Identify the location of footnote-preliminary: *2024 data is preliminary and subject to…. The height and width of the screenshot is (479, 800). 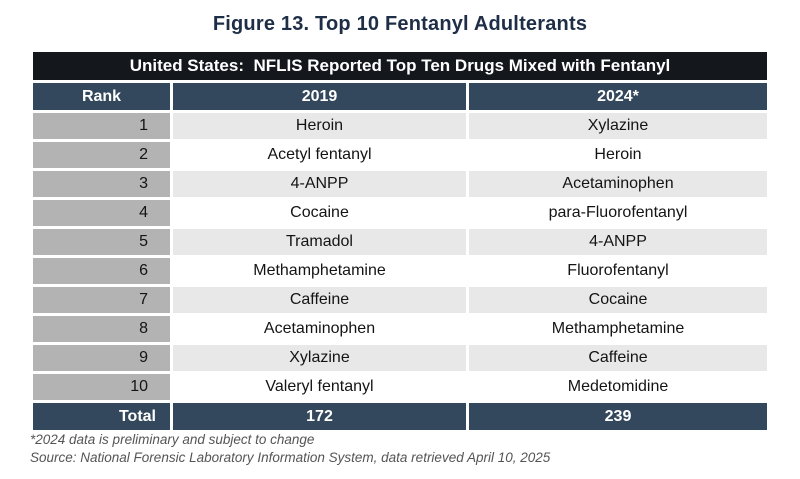
(172, 439).